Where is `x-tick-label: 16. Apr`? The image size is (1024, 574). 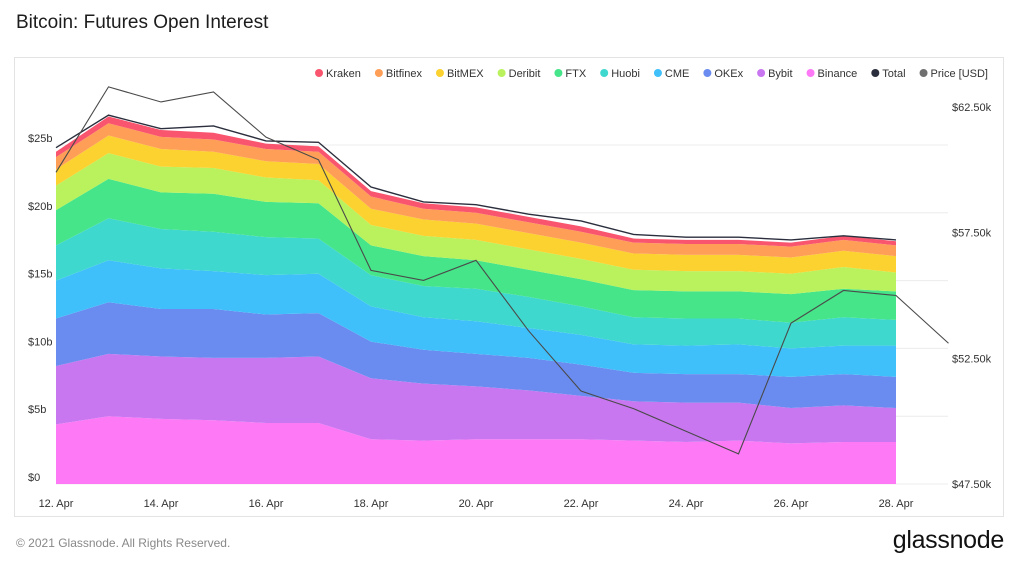 x-tick-label: 16. Apr is located at coordinates (266, 504).